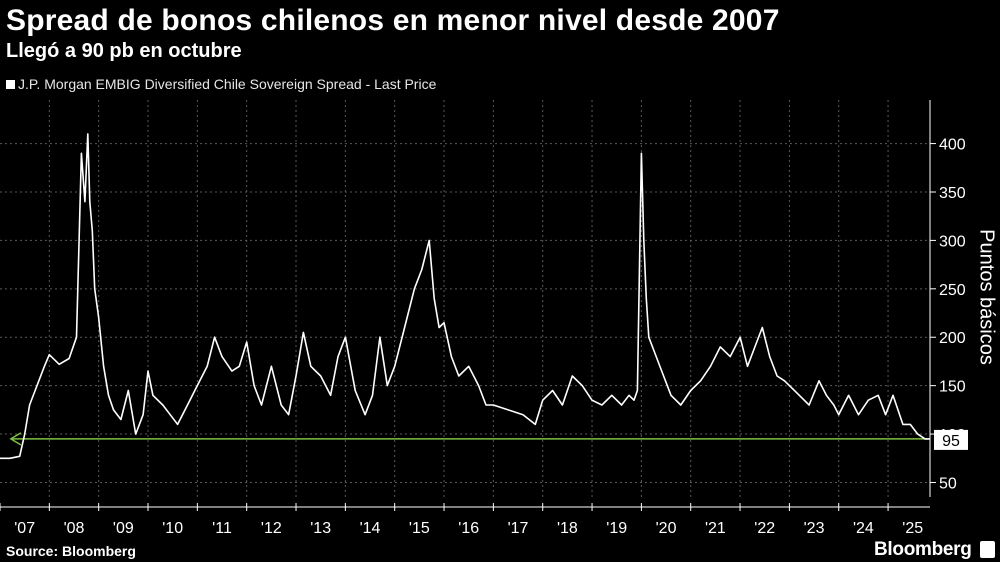 The image size is (1000, 562). What do you see at coordinates (172, 528) in the screenshot?
I see `x-tick-label: '10` at bounding box center [172, 528].